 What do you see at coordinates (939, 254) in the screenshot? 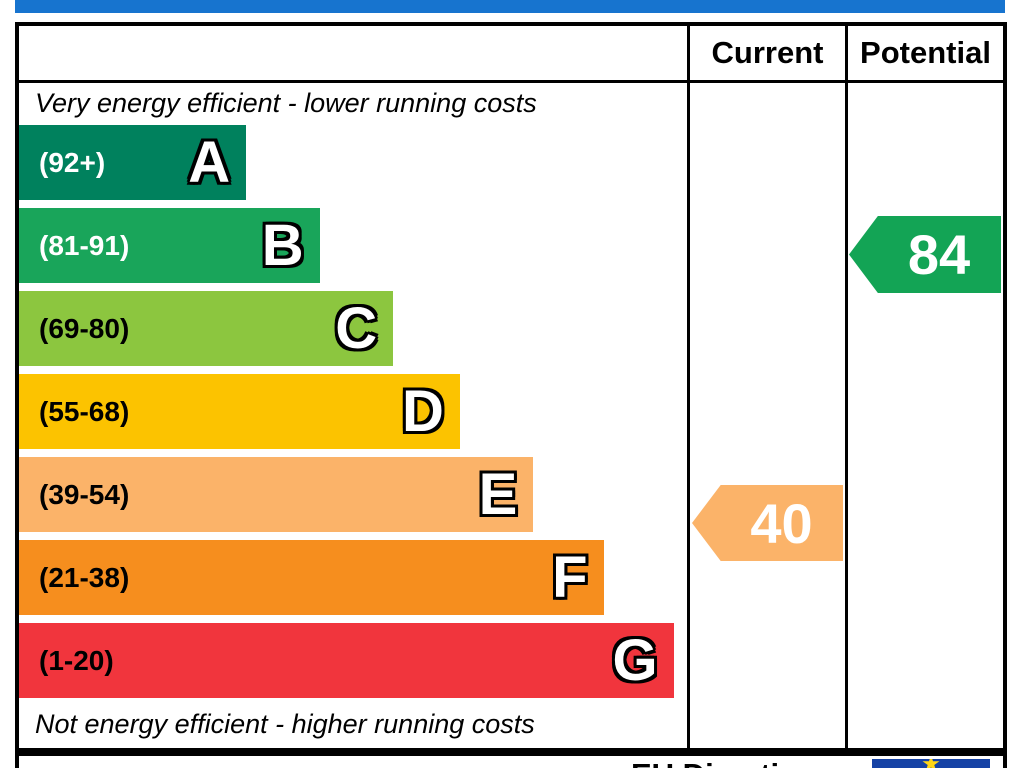
I see `potential-rating-value: 84` at bounding box center [939, 254].